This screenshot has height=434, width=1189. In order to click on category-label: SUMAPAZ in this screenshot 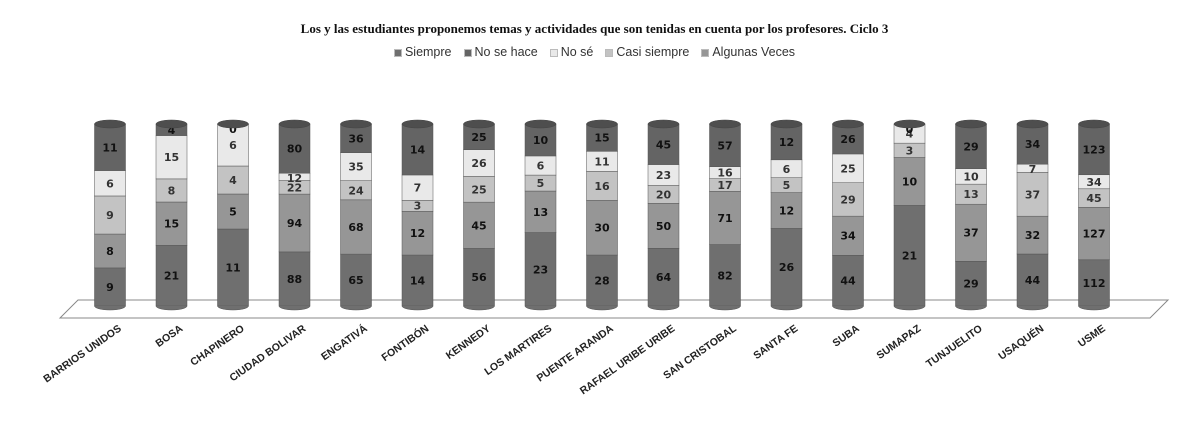, I will do `click(898, 341)`.